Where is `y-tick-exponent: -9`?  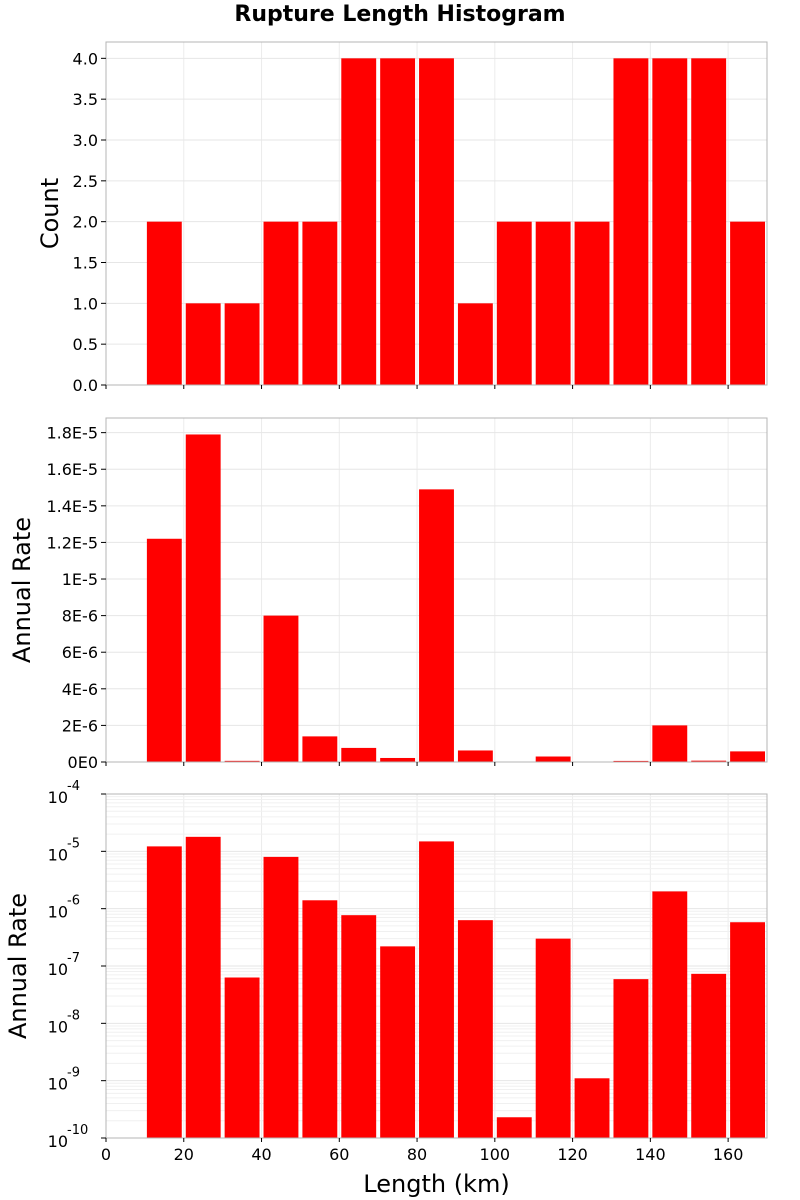 y-tick-exponent: -9 is located at coordinates (73, 1073).